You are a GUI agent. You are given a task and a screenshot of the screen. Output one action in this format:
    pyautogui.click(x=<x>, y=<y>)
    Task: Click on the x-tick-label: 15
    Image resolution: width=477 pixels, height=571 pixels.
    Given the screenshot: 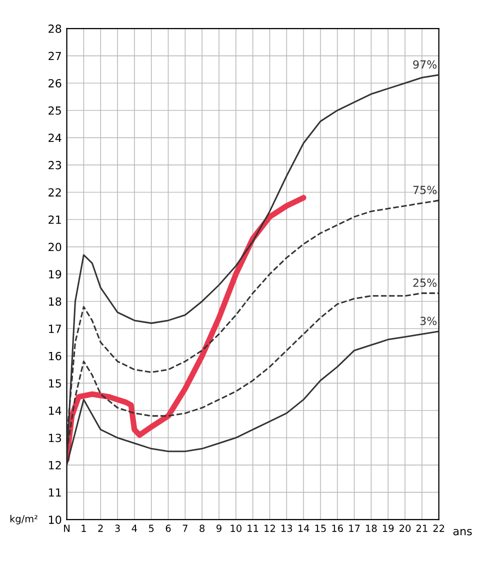 What is the action you would take?
    pyautogui.click(x=320, y=528)
    